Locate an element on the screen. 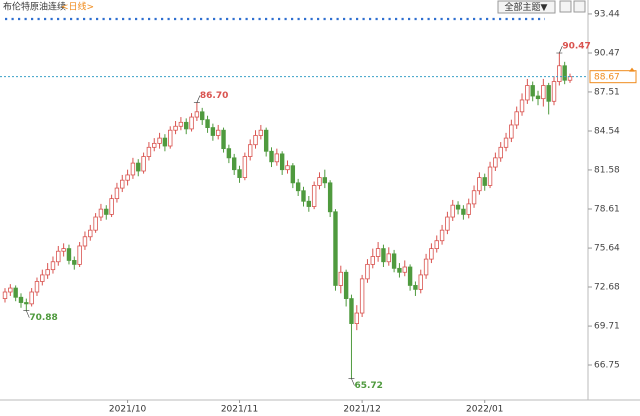  last-price-label: 88.67 is located at coordinates (607, 78).